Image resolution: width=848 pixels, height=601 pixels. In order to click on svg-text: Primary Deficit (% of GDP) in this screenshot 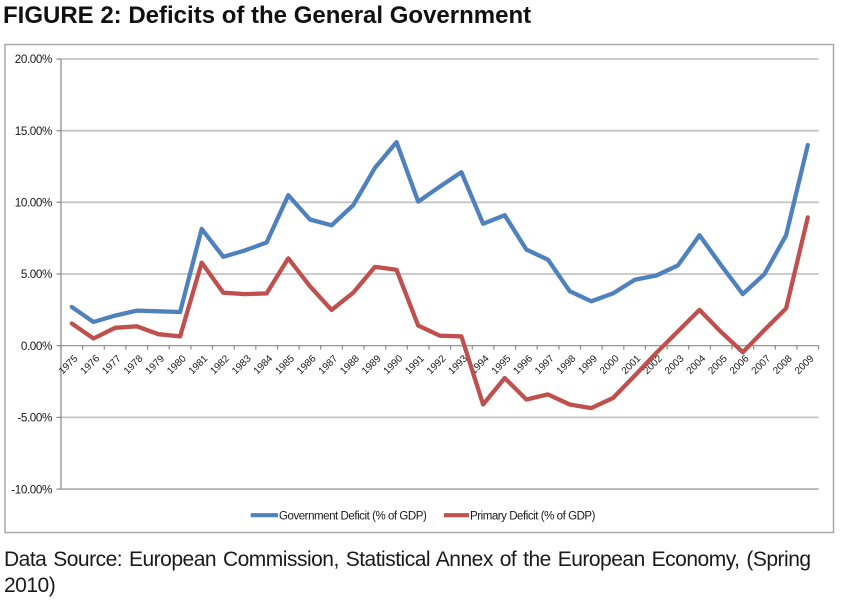, I will do `click(533, 517)`.